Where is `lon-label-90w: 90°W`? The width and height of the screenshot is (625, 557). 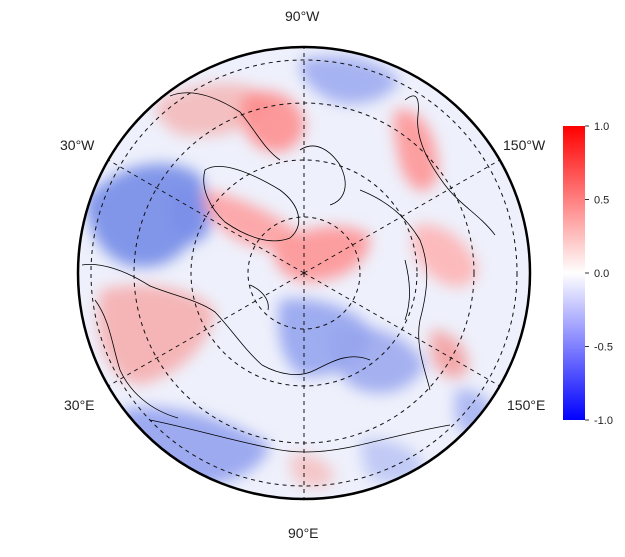
lon-label-90w: 90°W is located at coordinates (302, 16).